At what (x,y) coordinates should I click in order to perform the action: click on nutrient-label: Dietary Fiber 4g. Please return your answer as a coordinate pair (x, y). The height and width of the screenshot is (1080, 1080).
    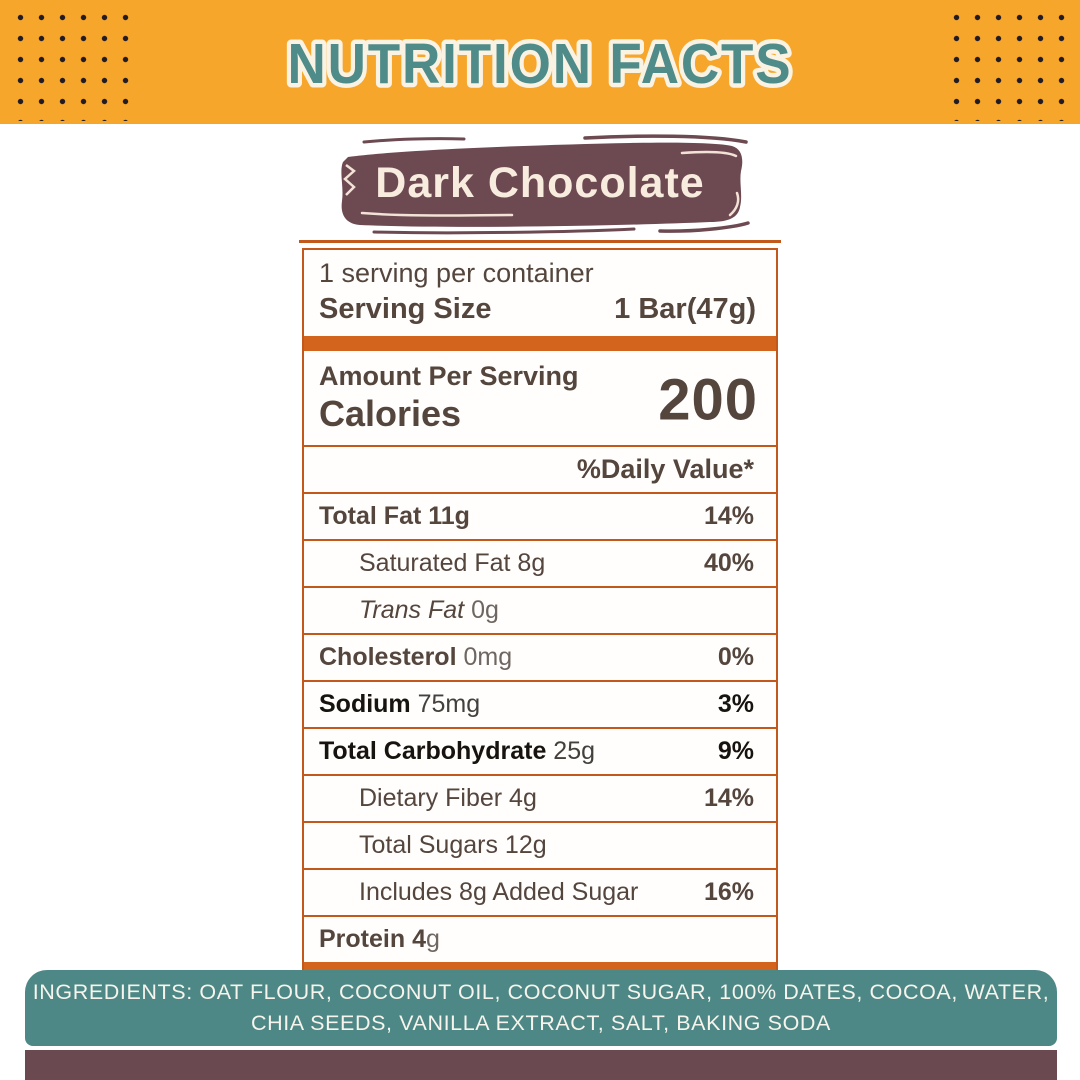
    Looking at the image, I should click on (448, 798).